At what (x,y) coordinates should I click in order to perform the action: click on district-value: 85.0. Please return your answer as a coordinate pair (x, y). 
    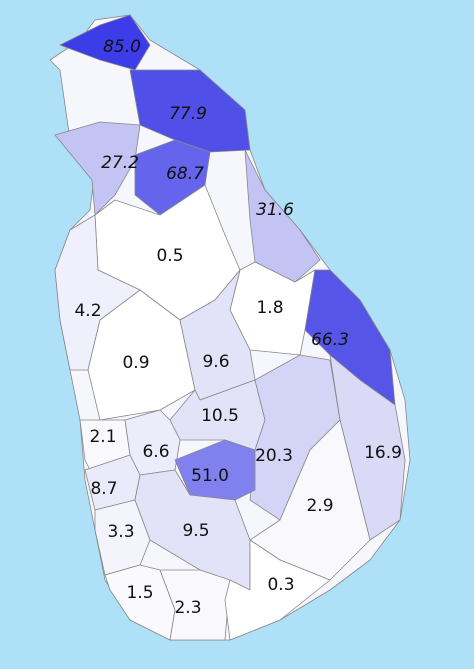
    Looking at the image, I should click on (122, 47).